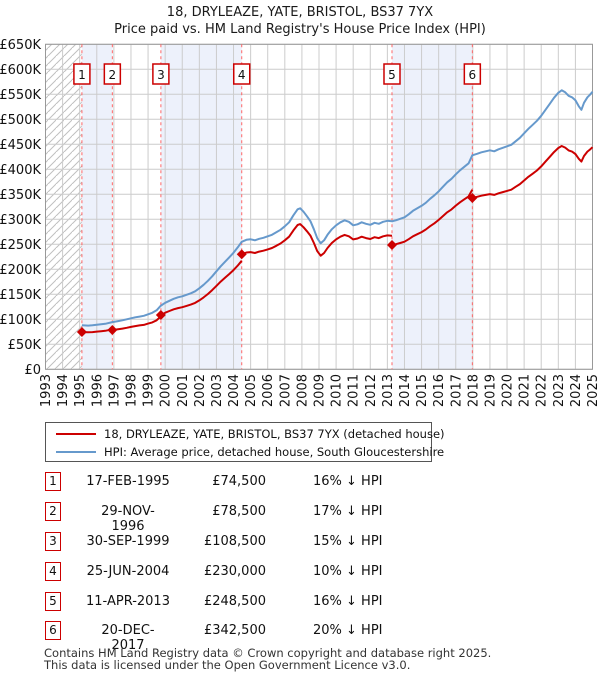 This screenshot has height=680, width=600. I want to click on sale-date: 25-JUN-2004, so click(128, 571).